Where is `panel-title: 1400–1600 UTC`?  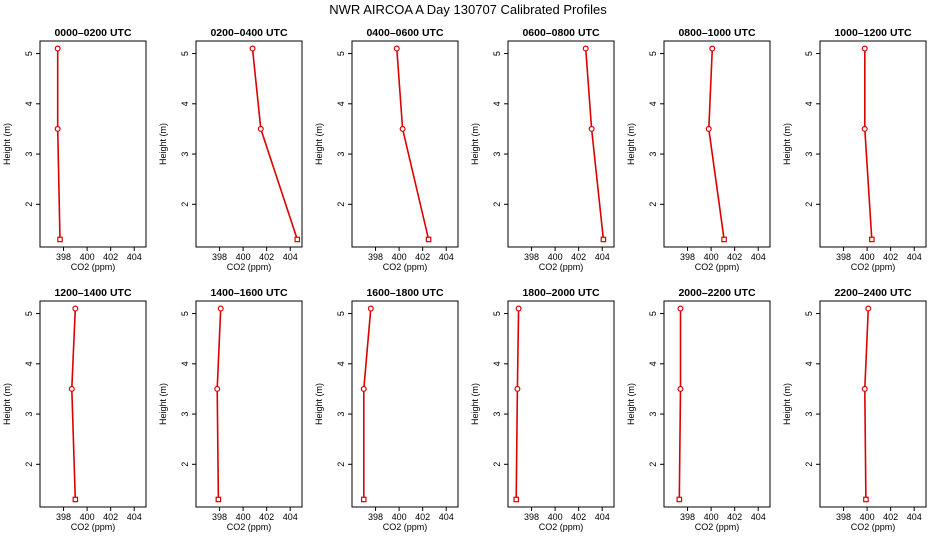 panel-title: 1400–1600 UTC is located at coordinates (248, 293).